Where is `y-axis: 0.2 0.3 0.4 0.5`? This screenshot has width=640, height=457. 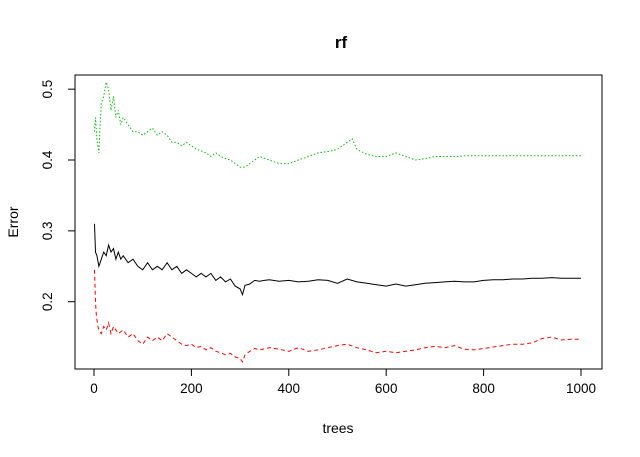
y-axis: 0.2 0.3 0.4 0.5 is located at coordinates (58, 195).